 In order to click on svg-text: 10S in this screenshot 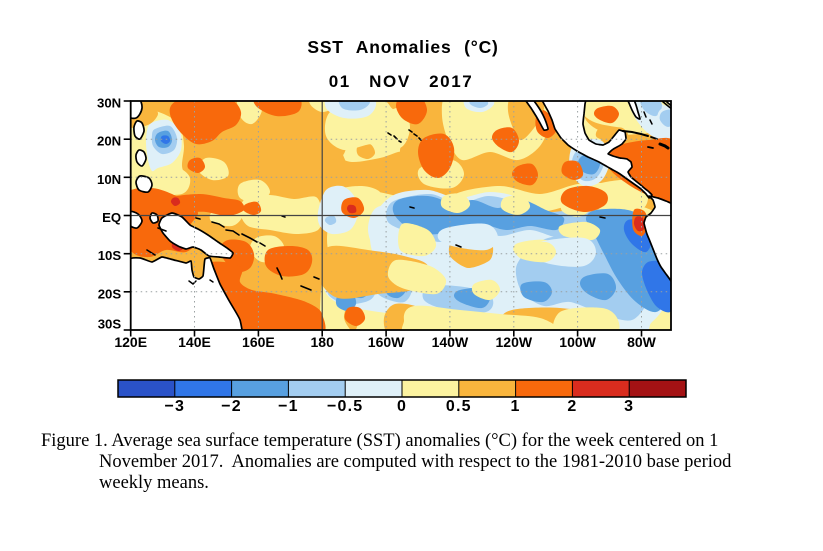, I will do `click(110, 255)`.